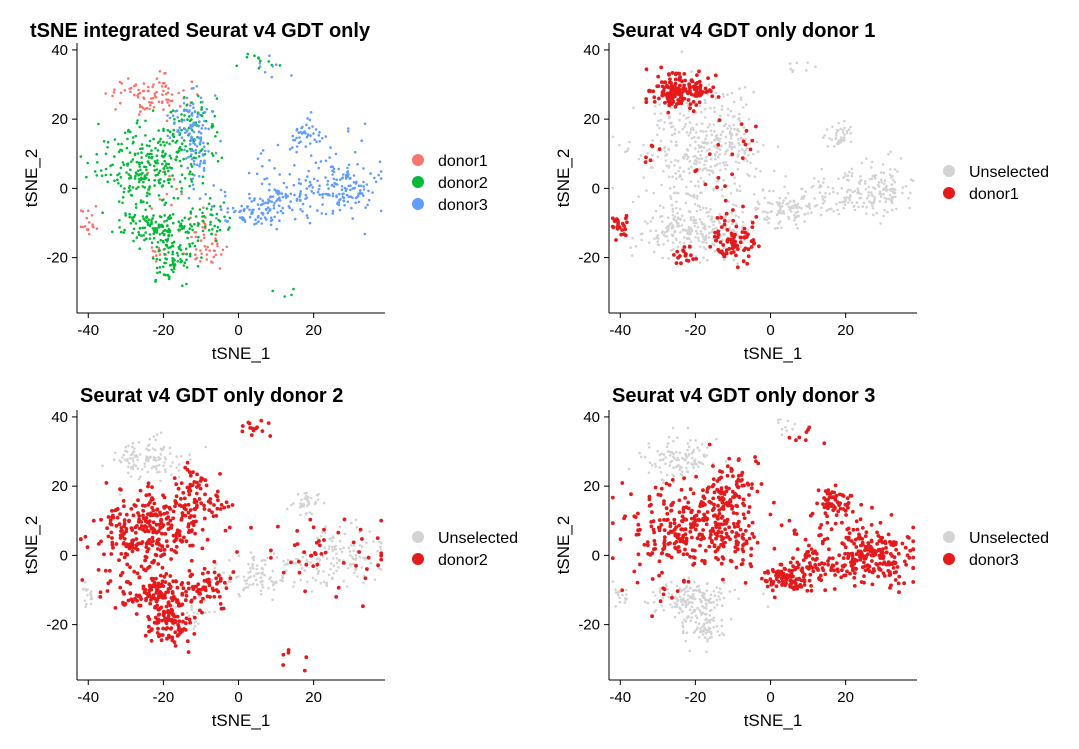 The width and height of the screenshot is (1079, 749). Describe the element at coordinates (845, 330) in the screenshot. I see `x-tick-label: 20` at that location.